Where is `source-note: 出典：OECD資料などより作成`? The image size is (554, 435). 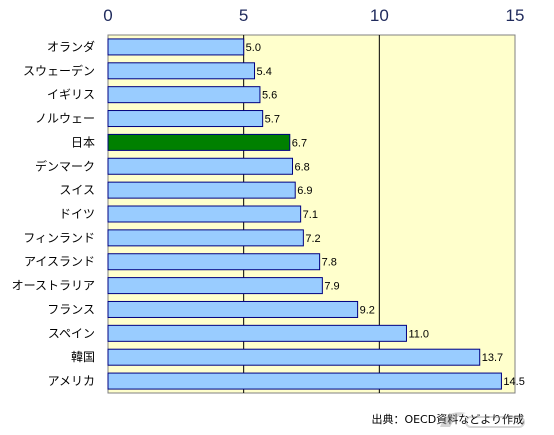
source-note: 出典：OECD資料などより作成 is located at coordinates (447, 419).